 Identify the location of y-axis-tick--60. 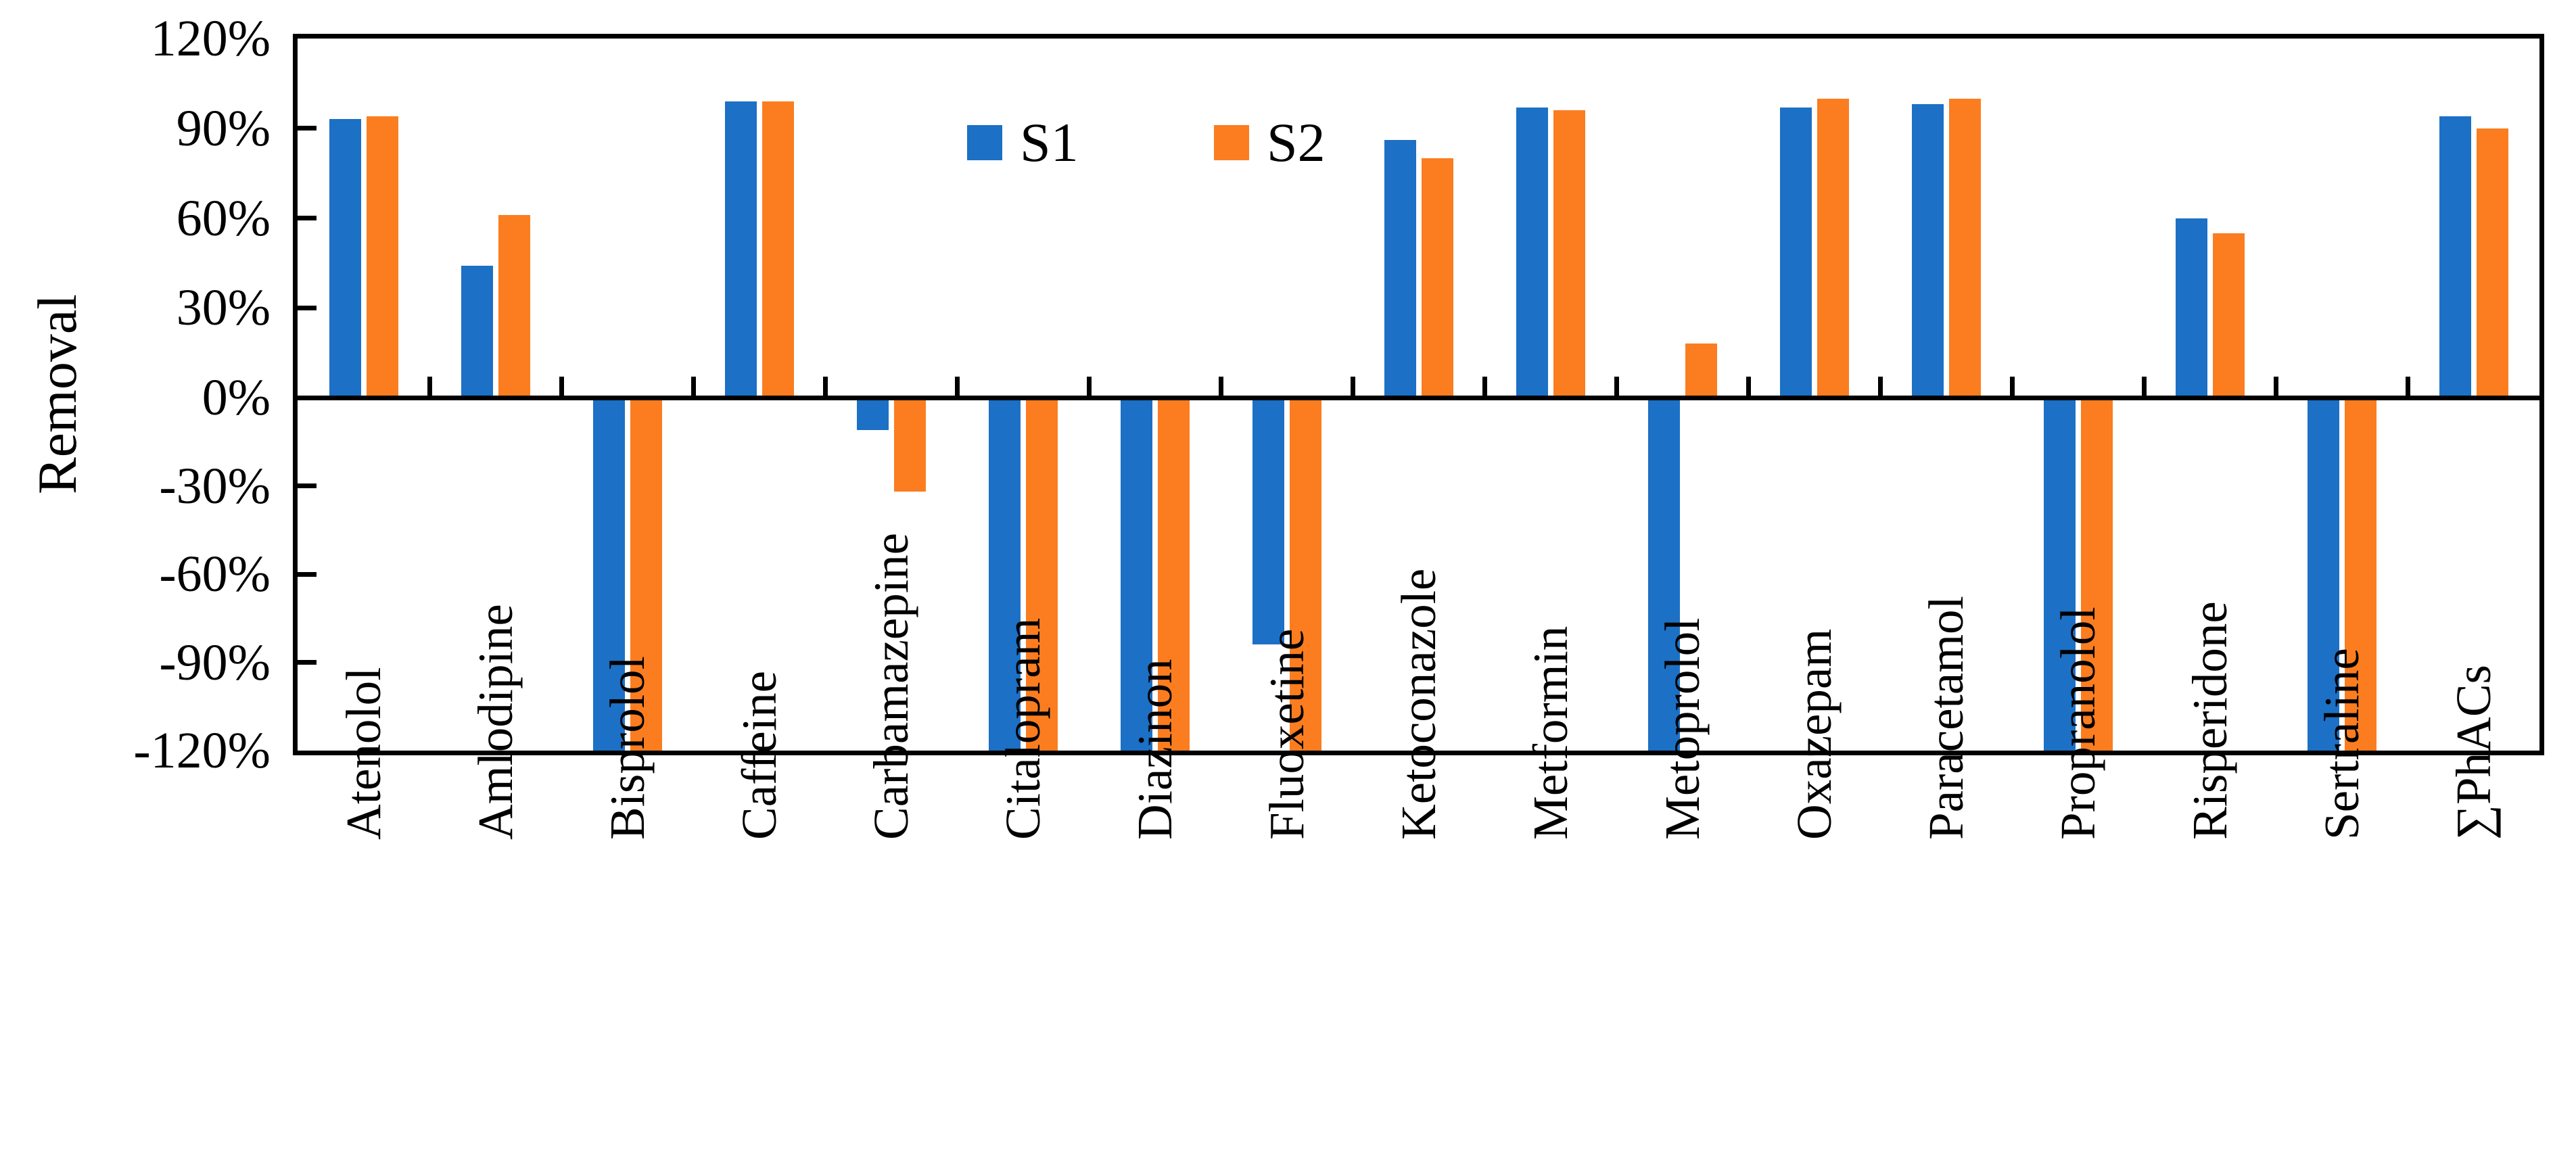
(307, 574).